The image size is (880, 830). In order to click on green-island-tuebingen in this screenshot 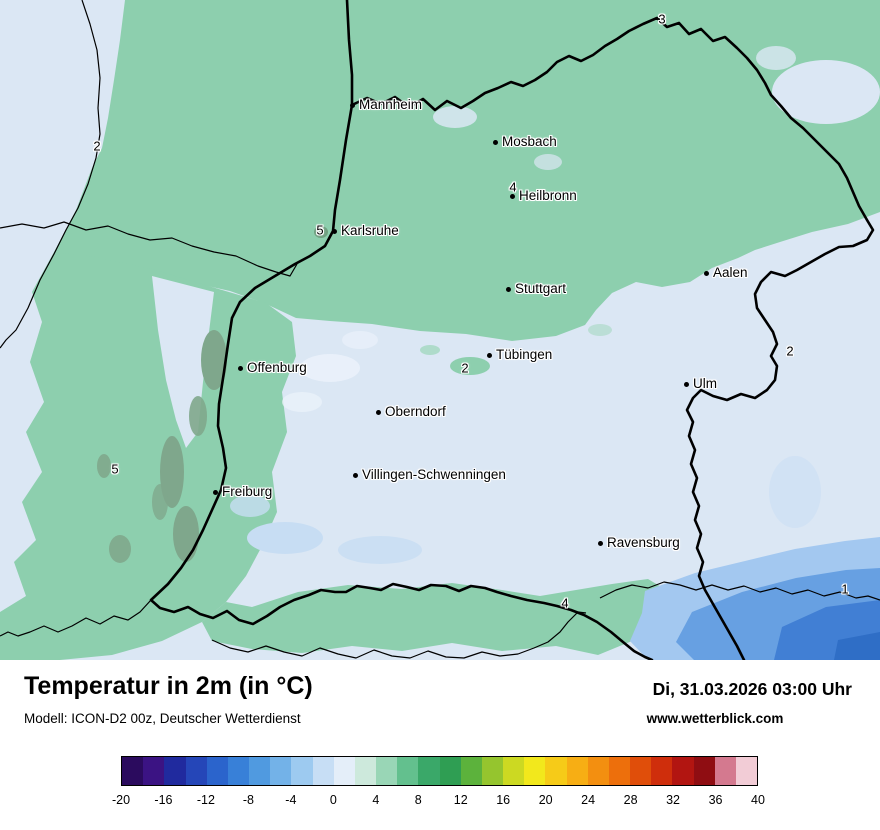, I will do `click(470, 366)`.